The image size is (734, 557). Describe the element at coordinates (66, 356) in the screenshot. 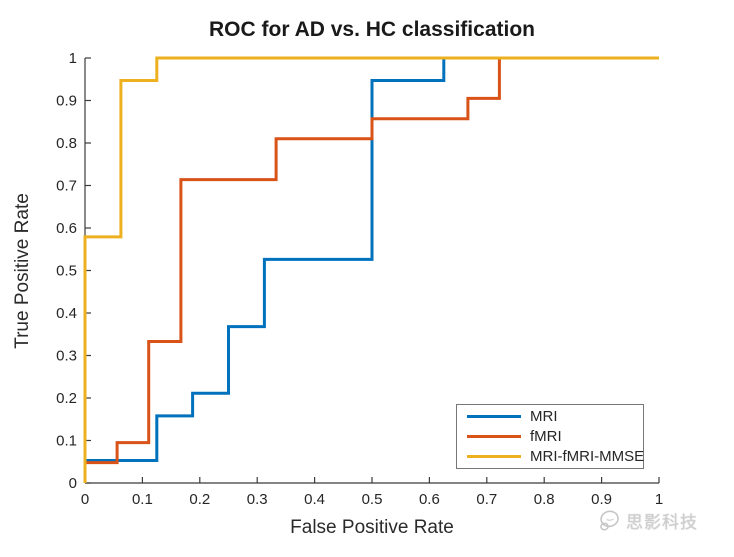

I see `y-tick-label: 0.3` at that location.